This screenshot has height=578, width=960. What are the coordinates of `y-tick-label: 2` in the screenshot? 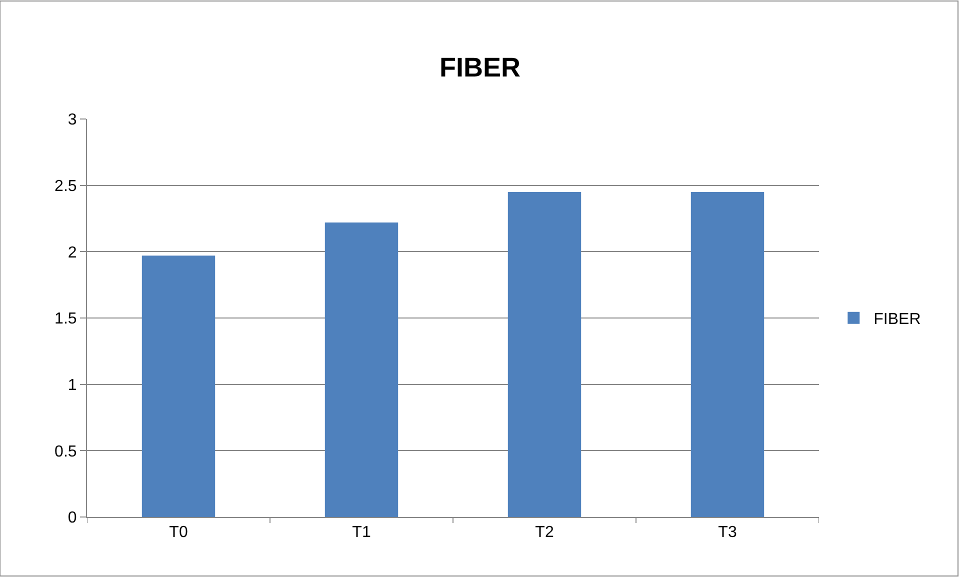 It's located at (72, 253).